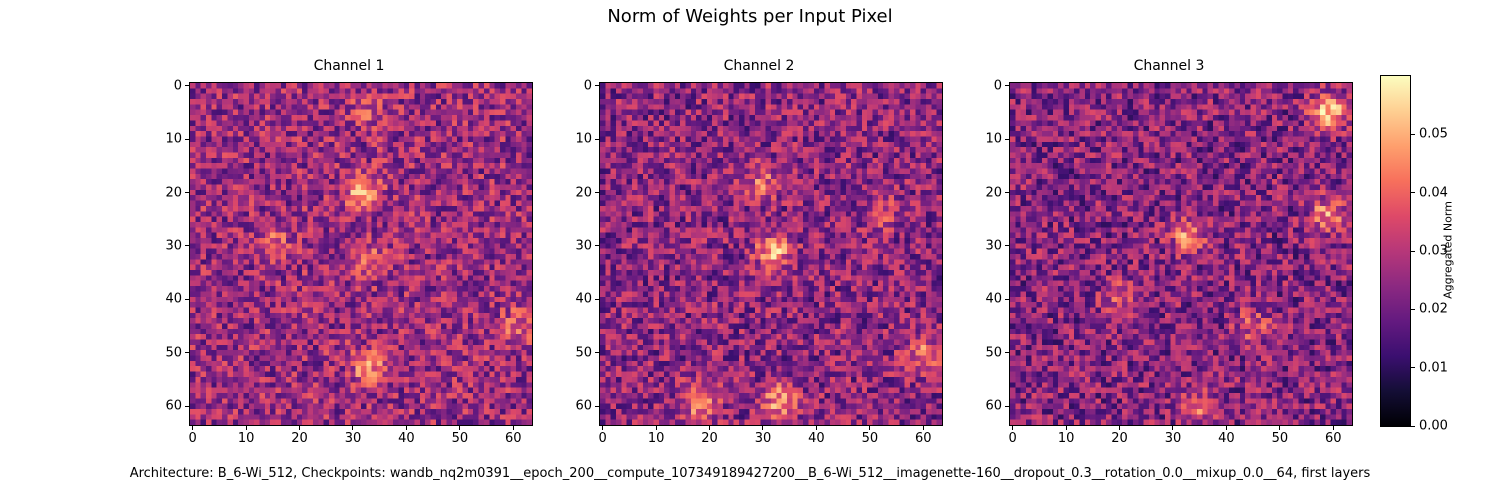 The width and height of the screenshot is (1500, 500). I want to click on panel-title: Channel 2, so click(759, 66).